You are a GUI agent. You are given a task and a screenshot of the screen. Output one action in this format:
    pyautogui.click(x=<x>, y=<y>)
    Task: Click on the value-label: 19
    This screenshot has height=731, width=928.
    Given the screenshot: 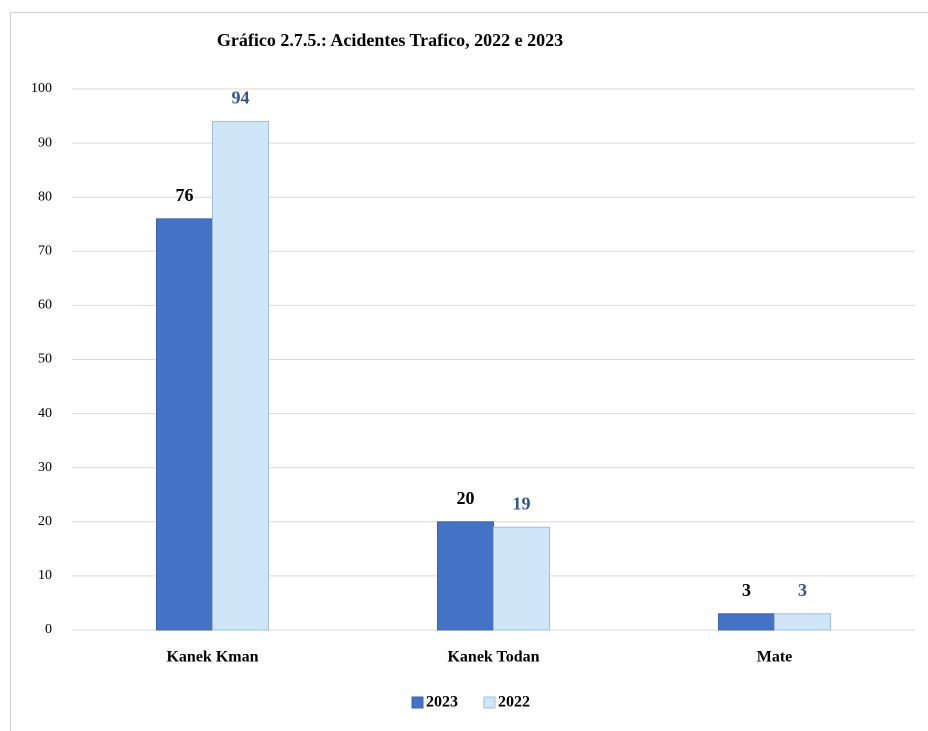 What is the action you would take?
    pyautogui.click(x=522, y=503)
    